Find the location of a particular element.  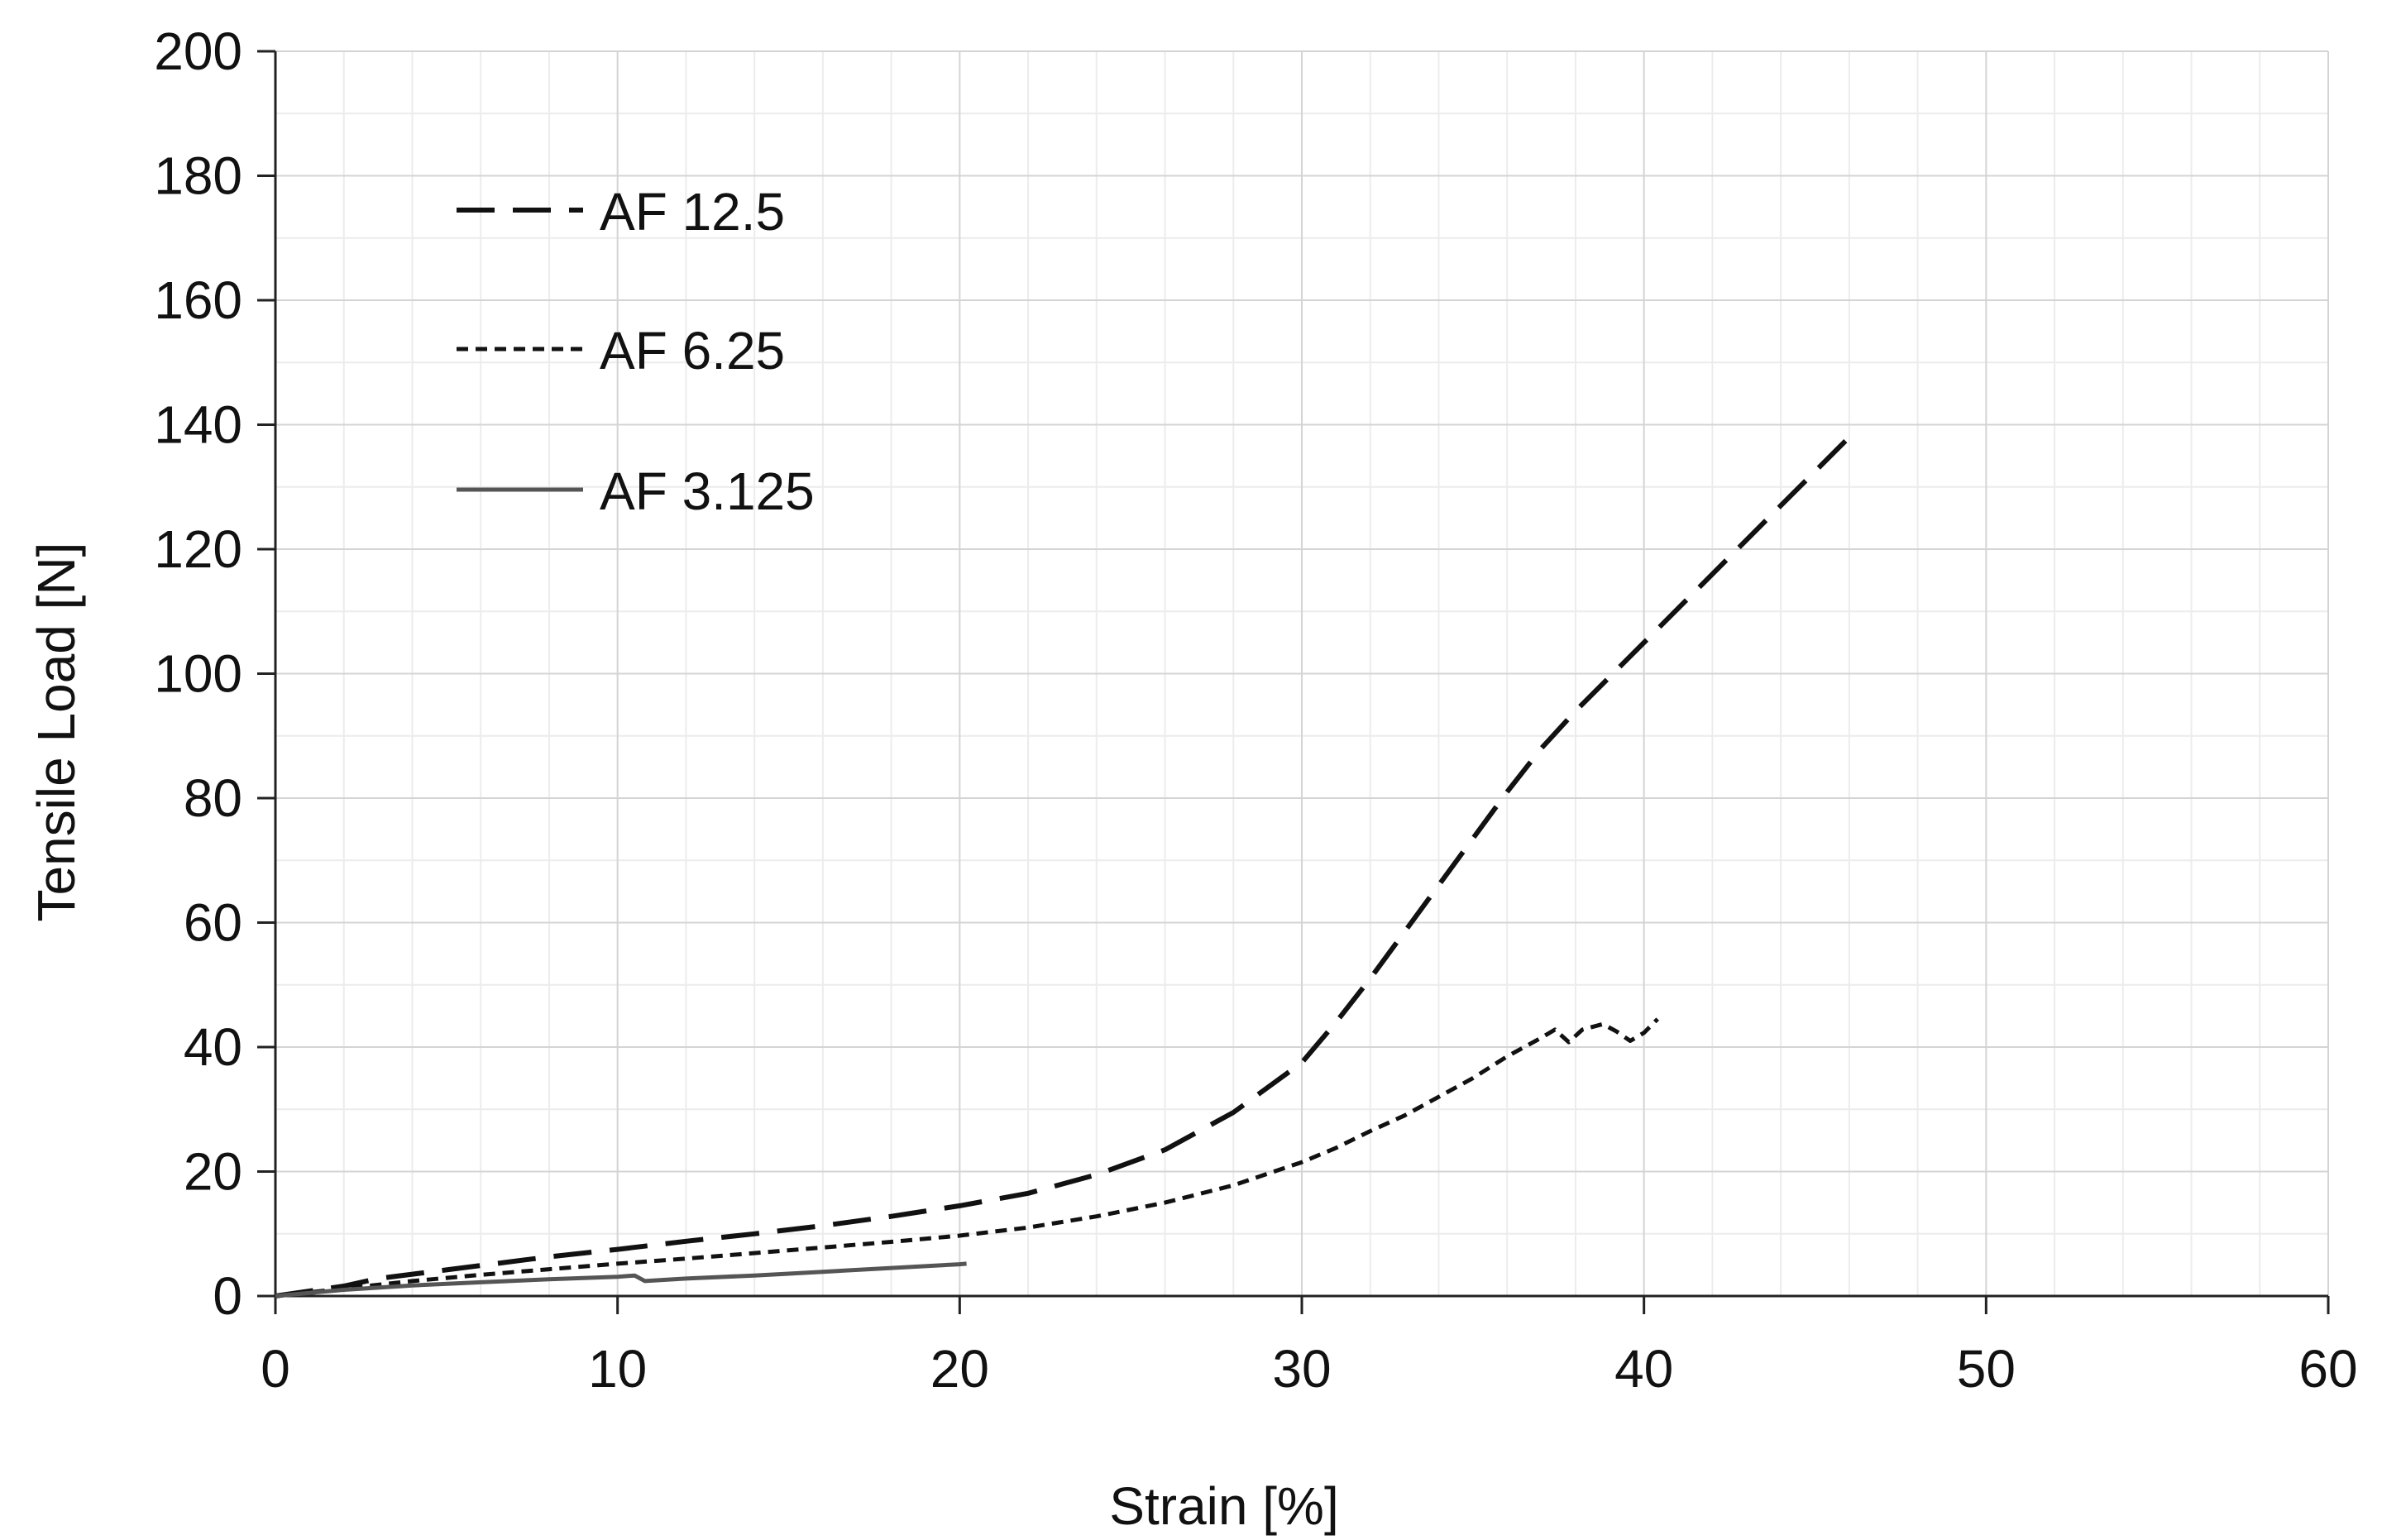

y-tick-label: 60 is located at coordinates (213, 923).